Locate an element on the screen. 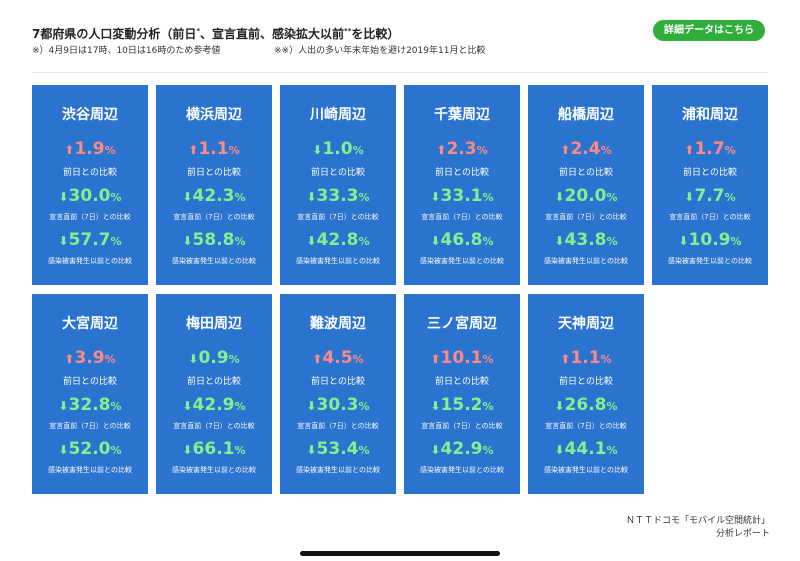 This screenshot has height=561, width=800. change-value-3: ⬇52.0% is located at coordinates (90, 449).